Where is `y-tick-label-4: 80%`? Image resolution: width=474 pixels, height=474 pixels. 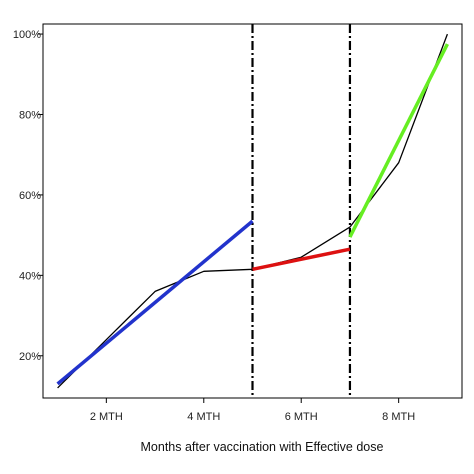 y-tick-label-4: 80% is located at coordinates (30, 115).